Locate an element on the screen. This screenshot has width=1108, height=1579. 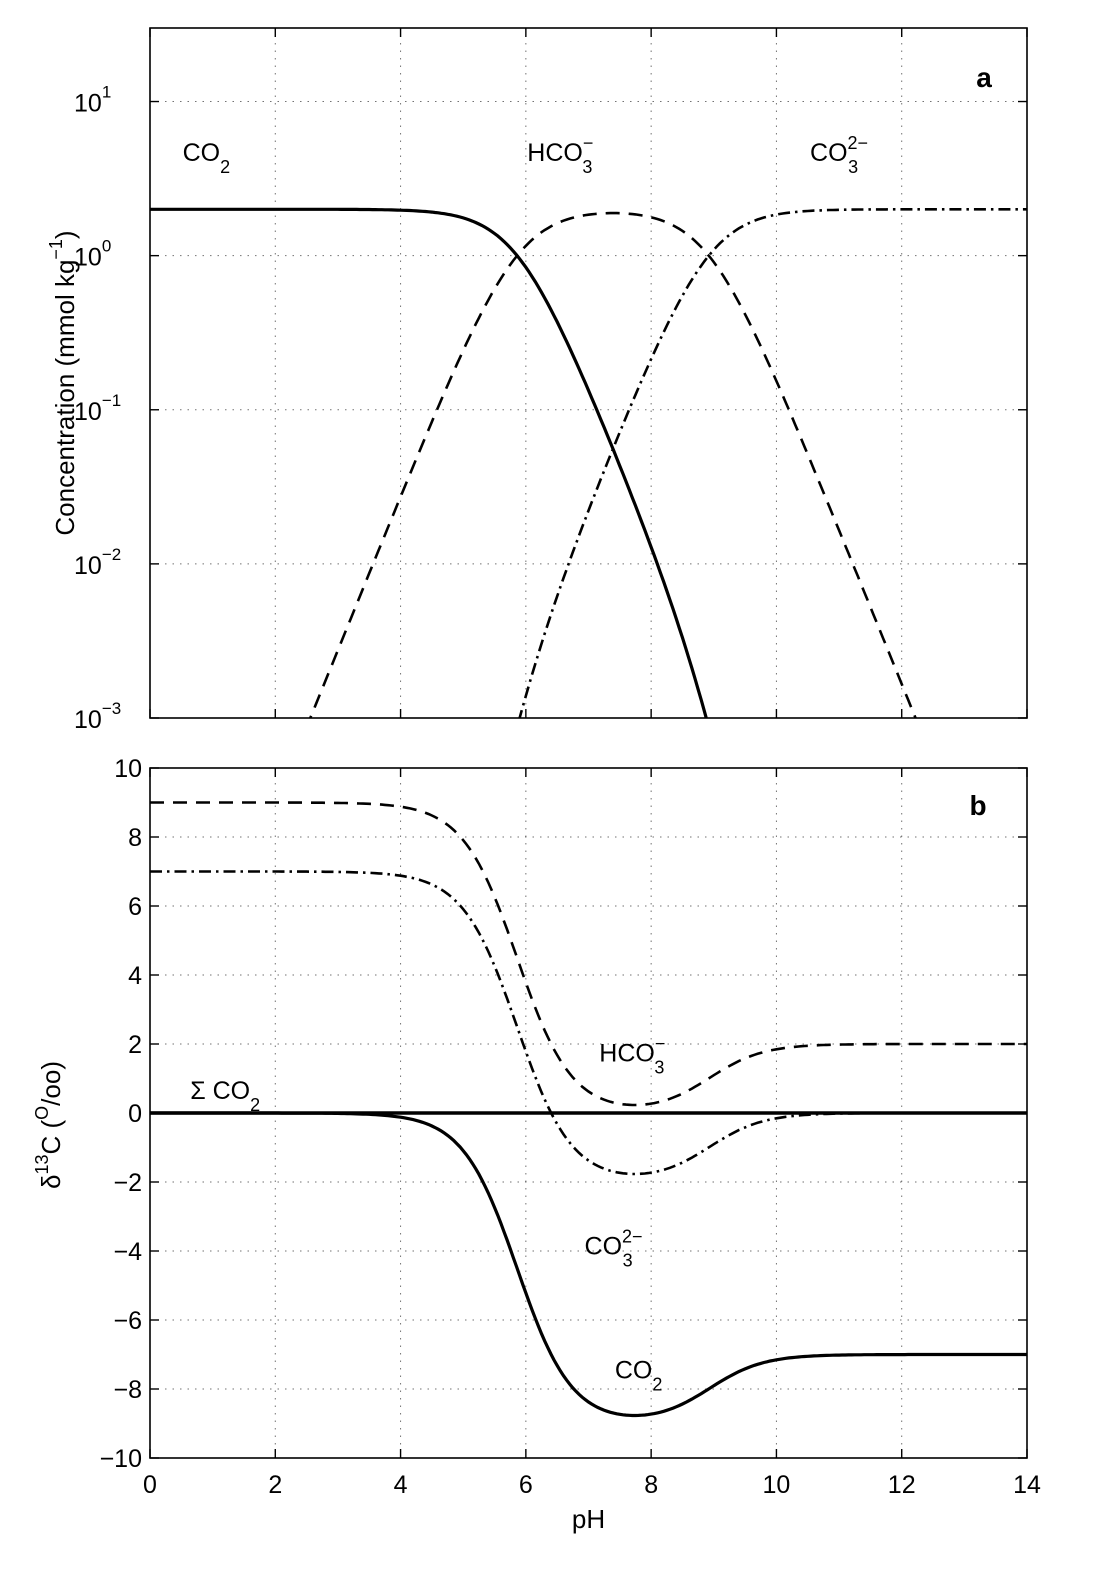
y-tick-label: 10⁻² is located at coordinates (97, 562).